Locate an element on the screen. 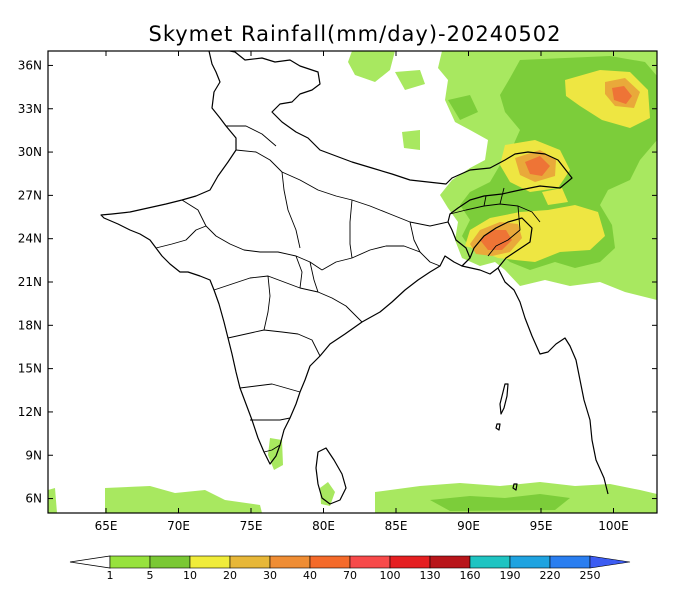 This screenshot has width=700, height=600. lon-tick-label: 85E is located at coordinates (396, 526).